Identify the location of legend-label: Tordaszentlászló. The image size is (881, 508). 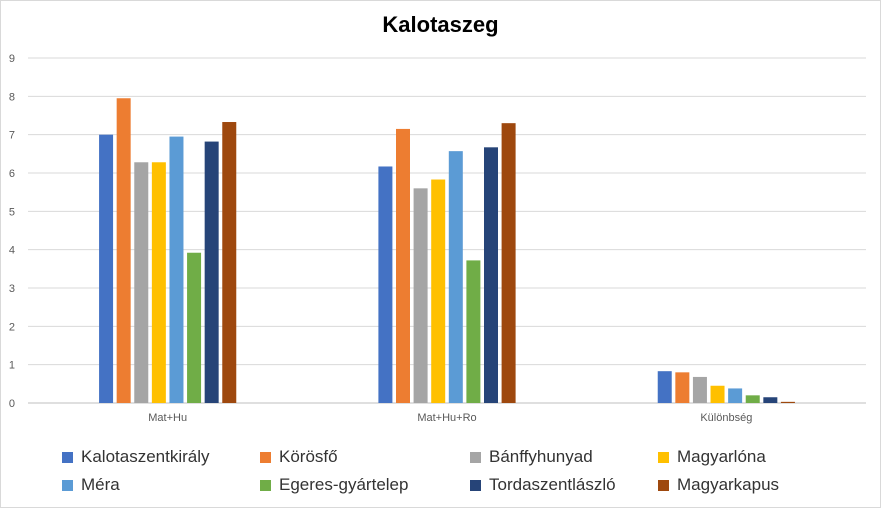
(552, 484).